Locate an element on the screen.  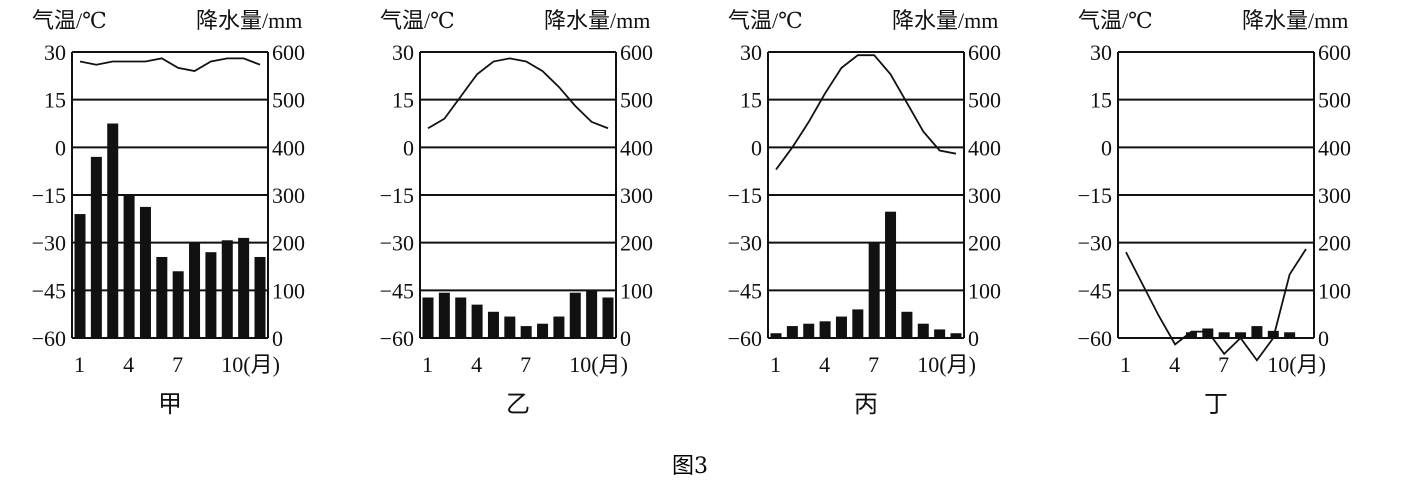
right-axis-label: 降水量/mm is located at coordinates (249, 20).